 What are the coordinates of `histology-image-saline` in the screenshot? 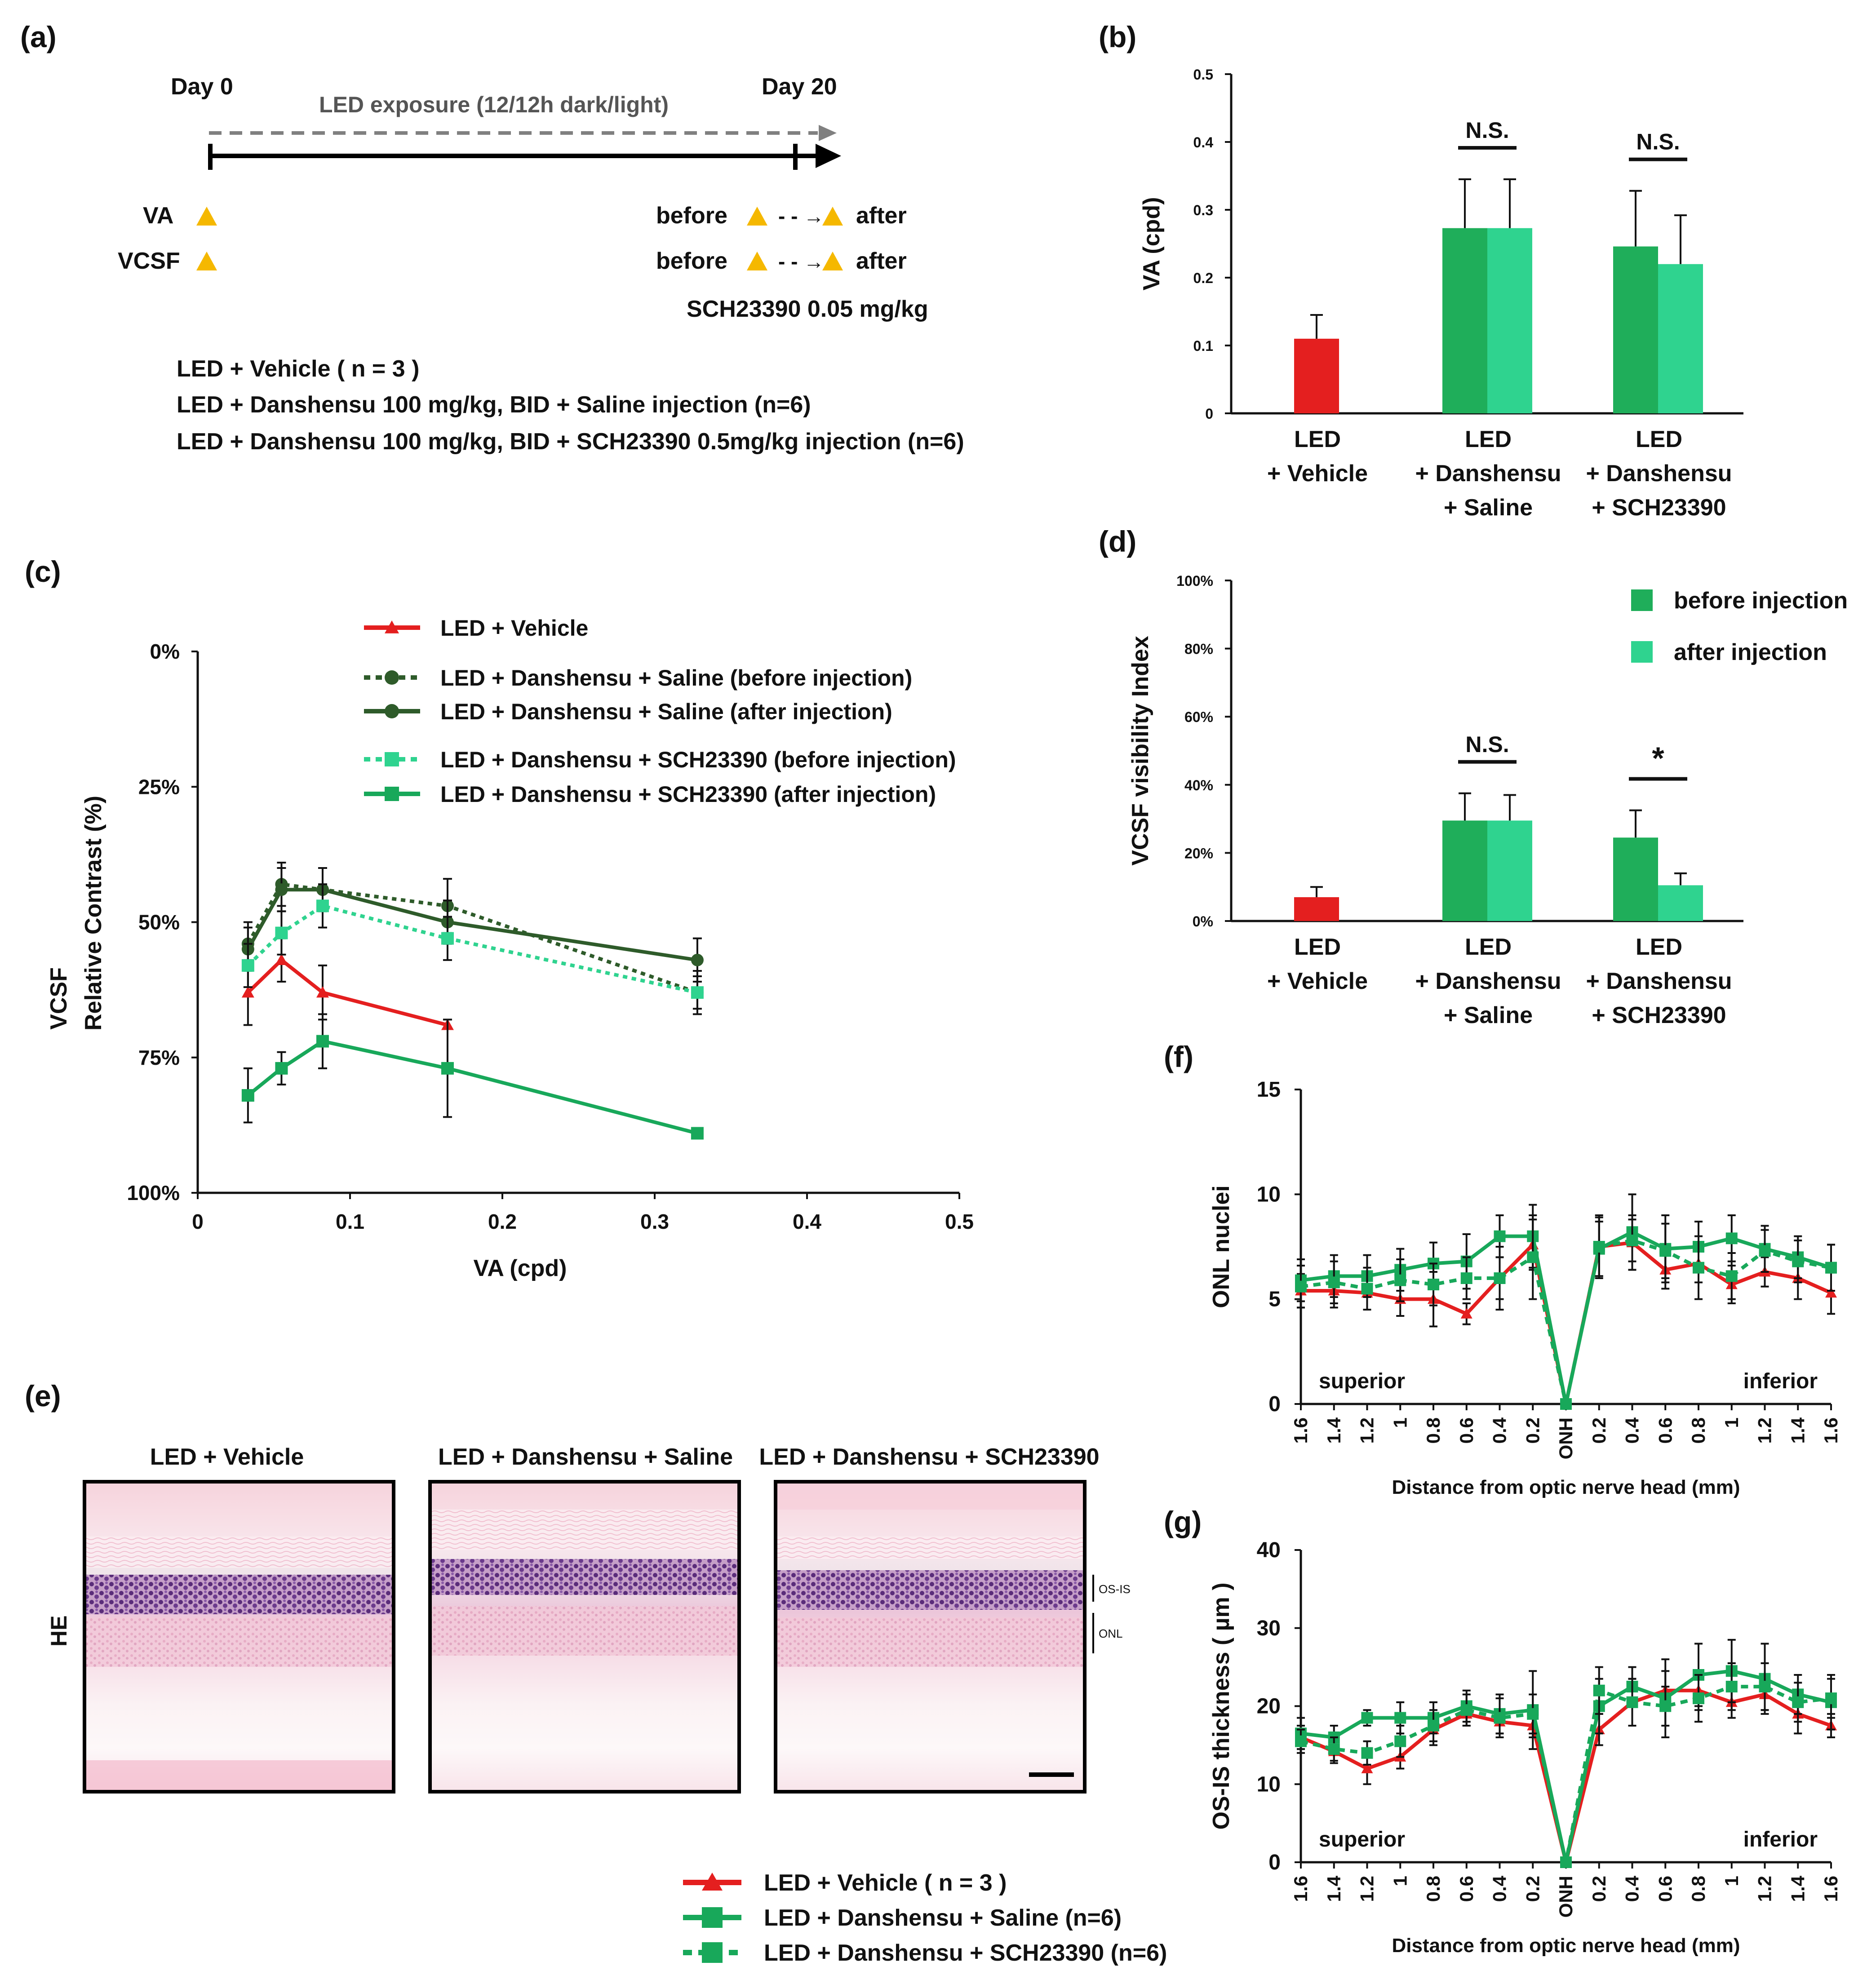 It's located at (584, 1637).